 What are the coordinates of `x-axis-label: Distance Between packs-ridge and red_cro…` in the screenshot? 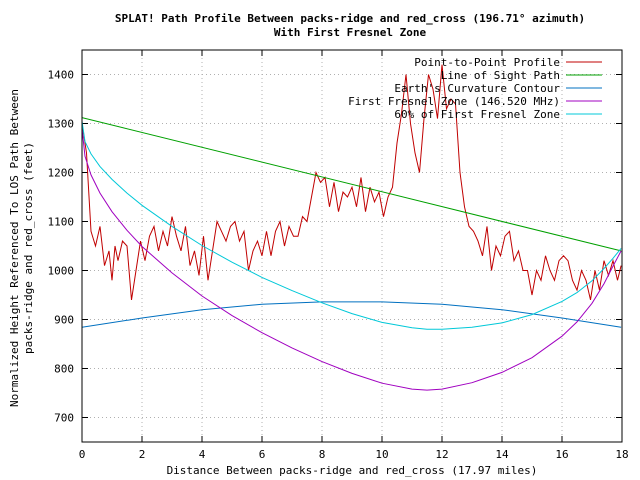 It's located at (352, 470).